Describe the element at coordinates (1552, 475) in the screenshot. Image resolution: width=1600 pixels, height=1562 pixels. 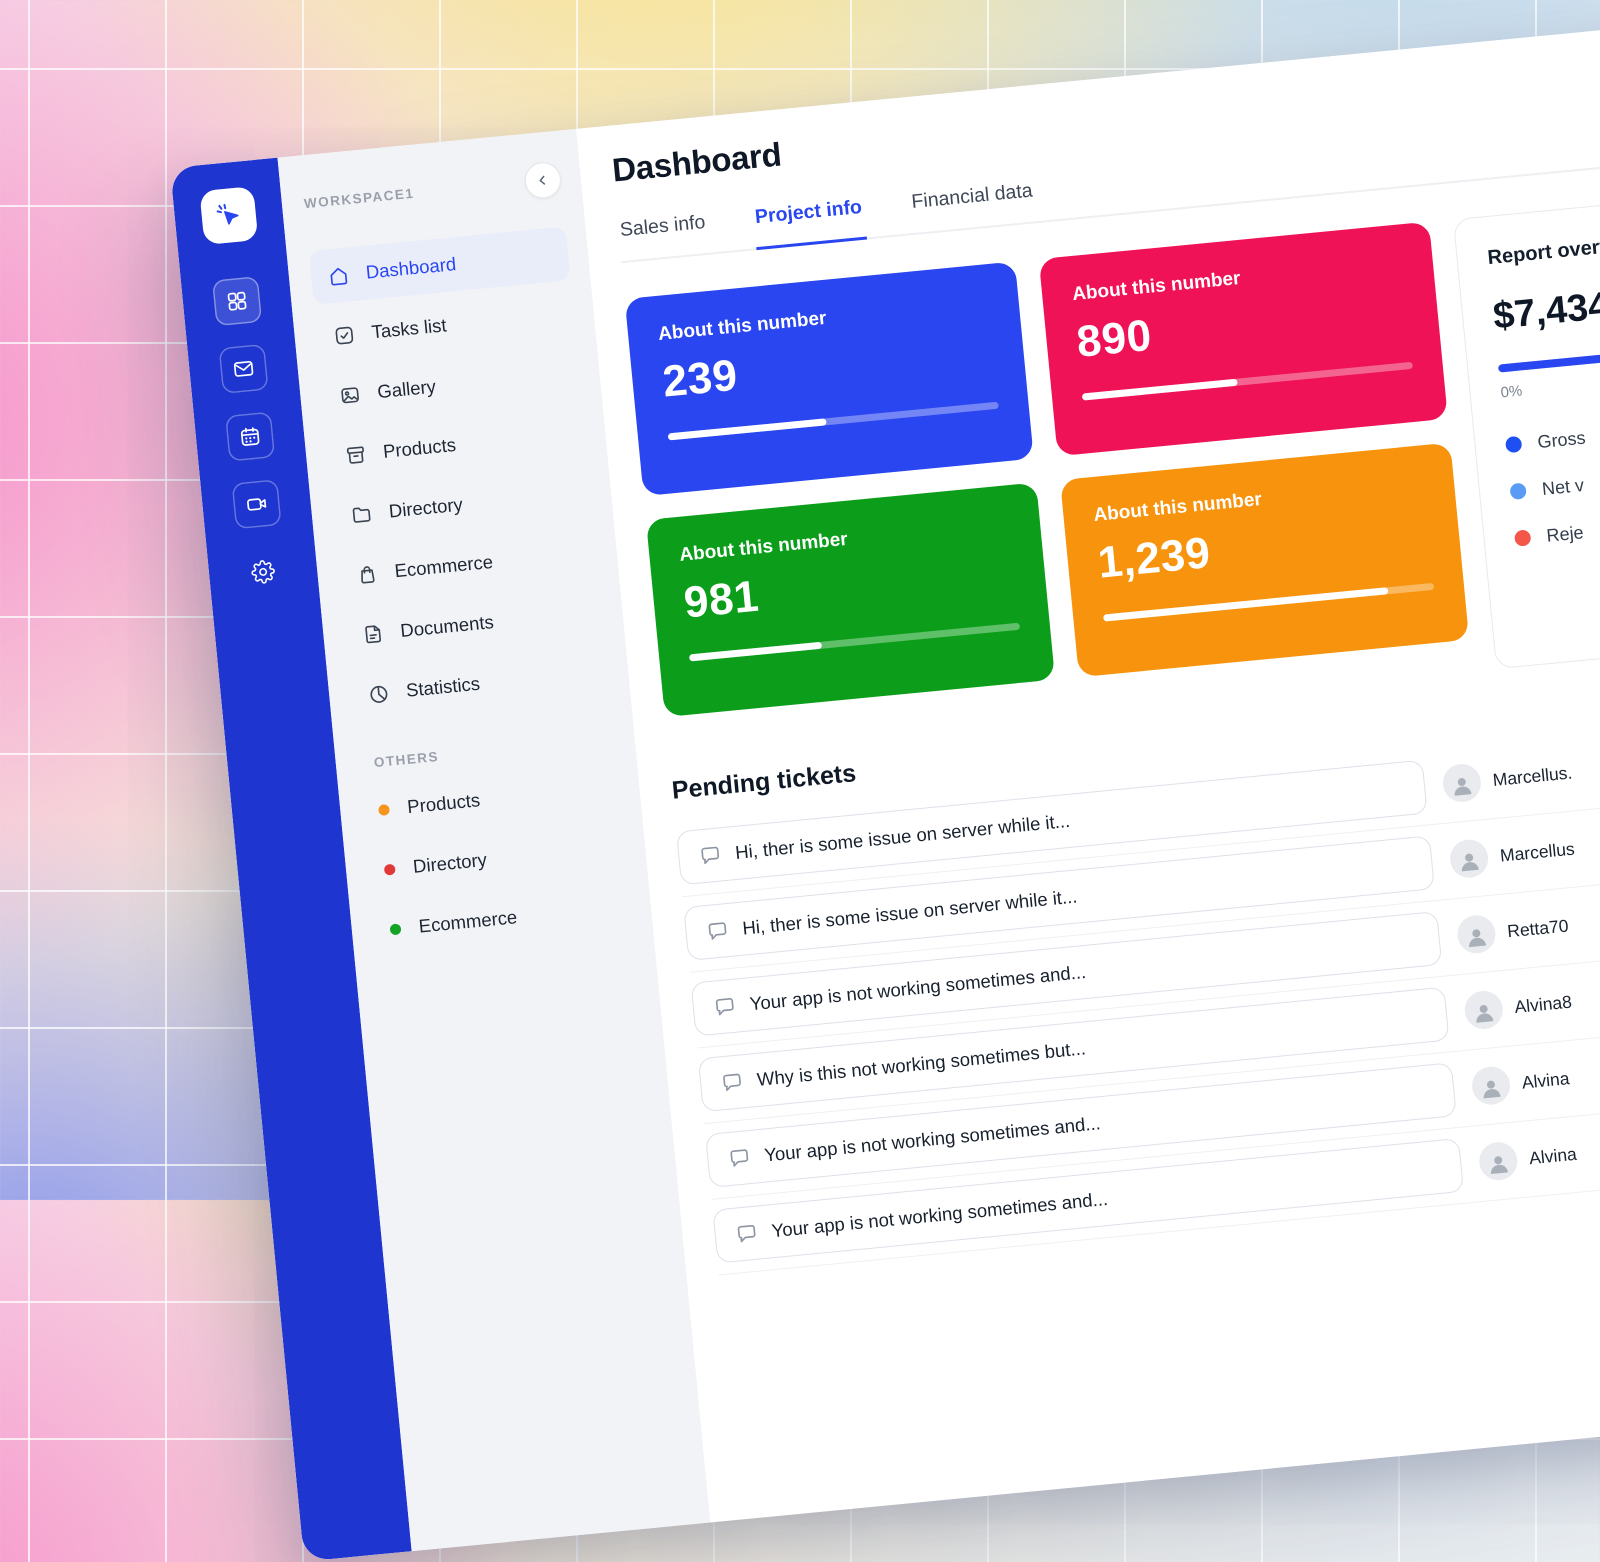
I see `report-legend: Gross Net v Reje` at that location.